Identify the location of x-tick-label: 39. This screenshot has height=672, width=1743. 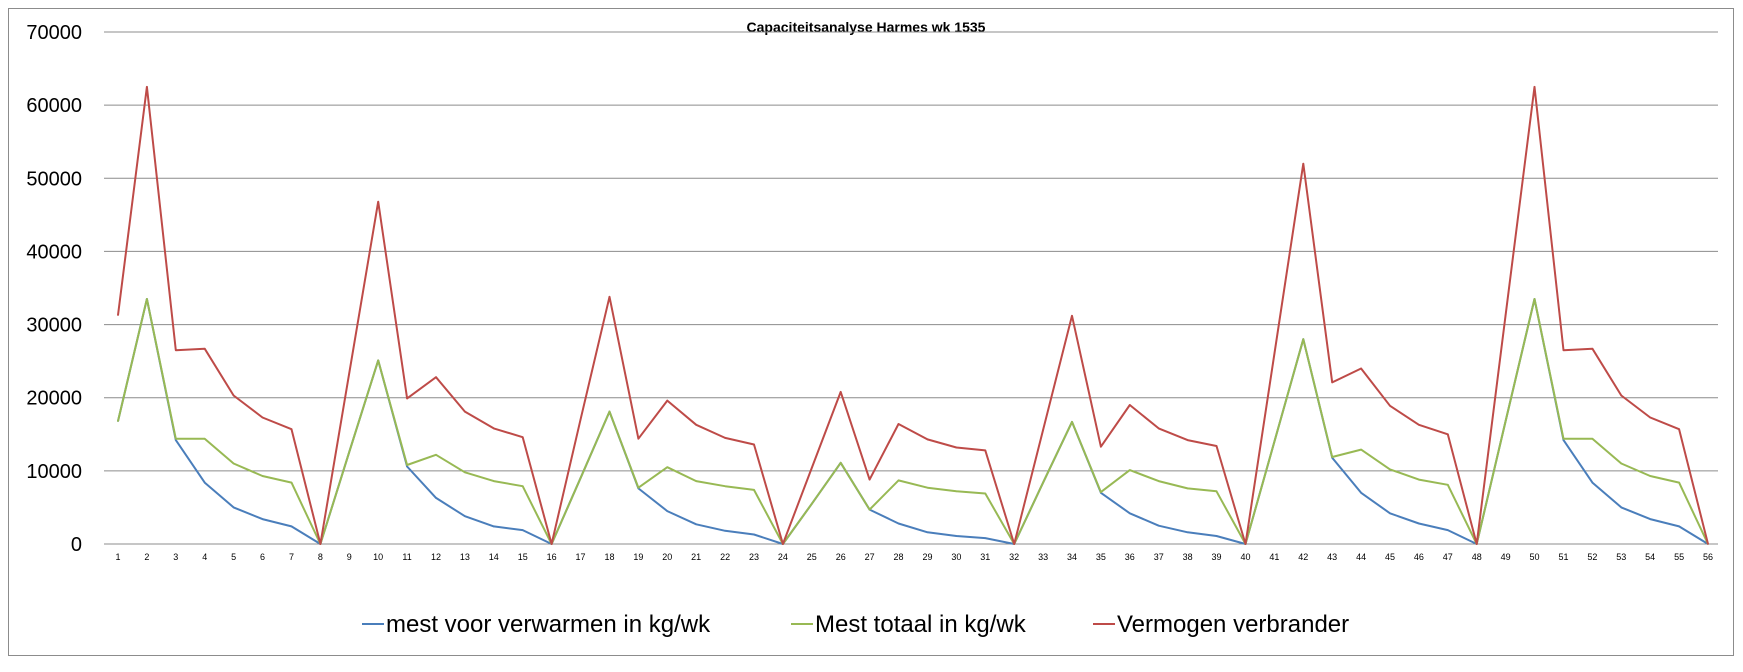
(1217, 557).